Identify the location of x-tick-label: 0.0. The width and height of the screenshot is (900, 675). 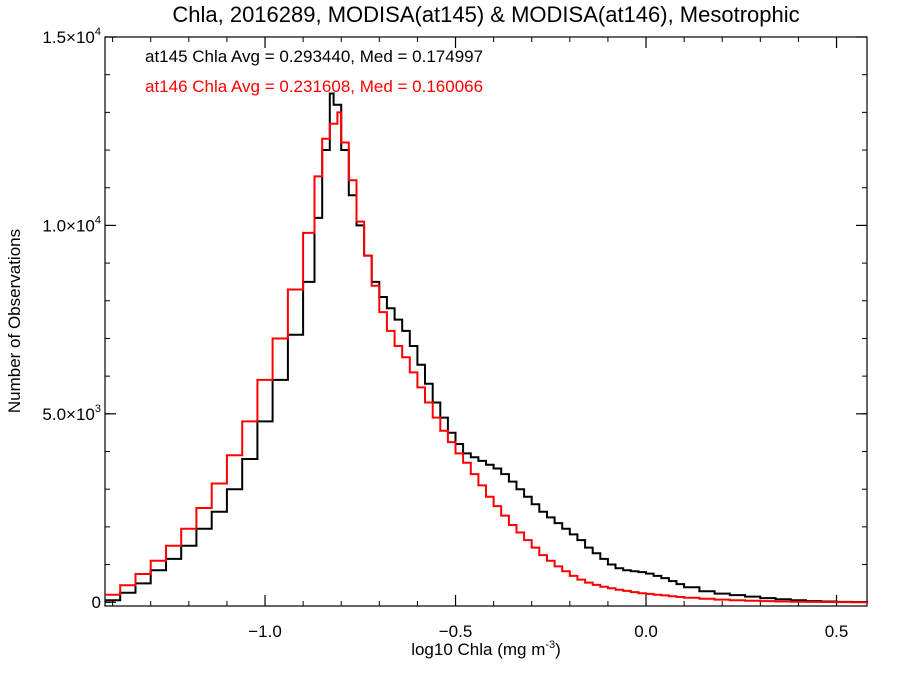
(646, 631).